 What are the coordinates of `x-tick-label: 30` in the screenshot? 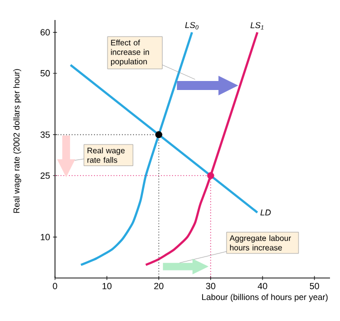 It's located at (211, 286).